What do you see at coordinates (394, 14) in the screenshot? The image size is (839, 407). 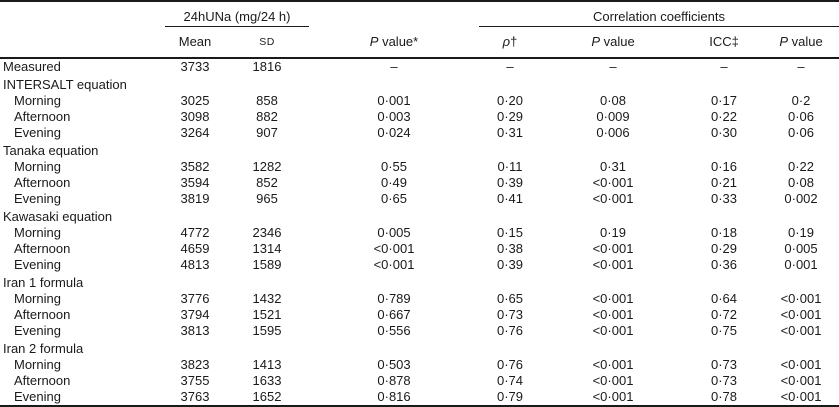 I see `column-group-spacer` at bounding box center [394, 14].